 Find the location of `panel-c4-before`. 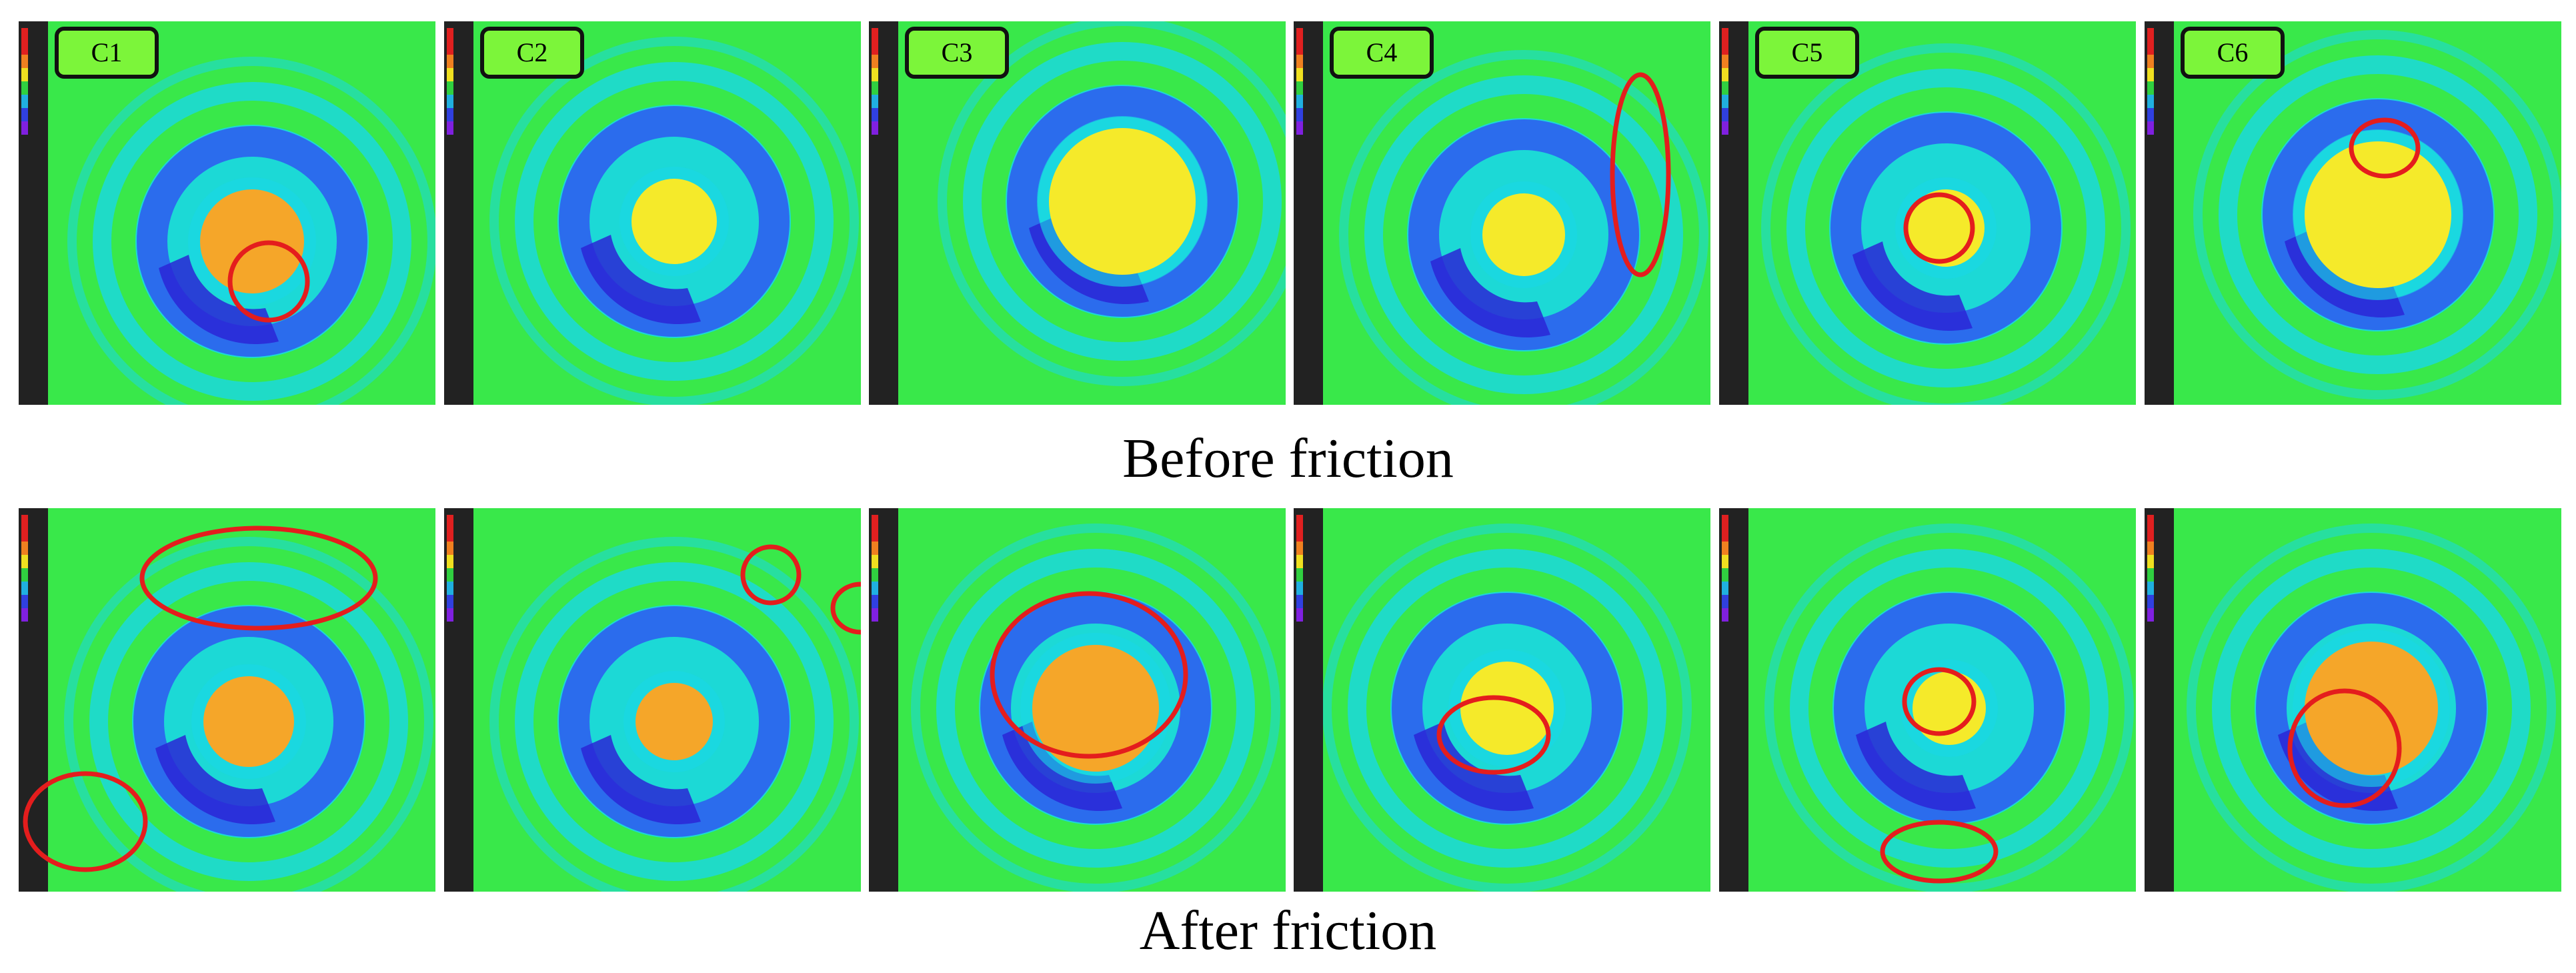

panel-c4-before is located at coordinates (1502, 213).